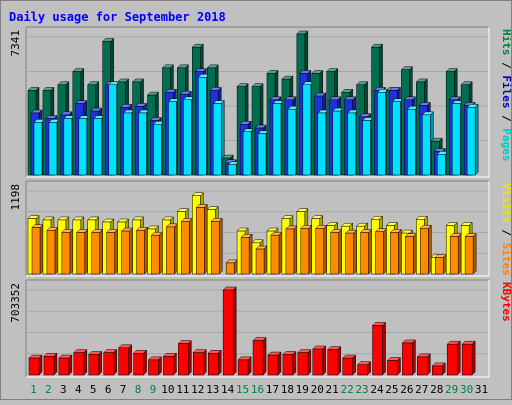  I want to click on x-tick-label: 26, so click(406, 389).